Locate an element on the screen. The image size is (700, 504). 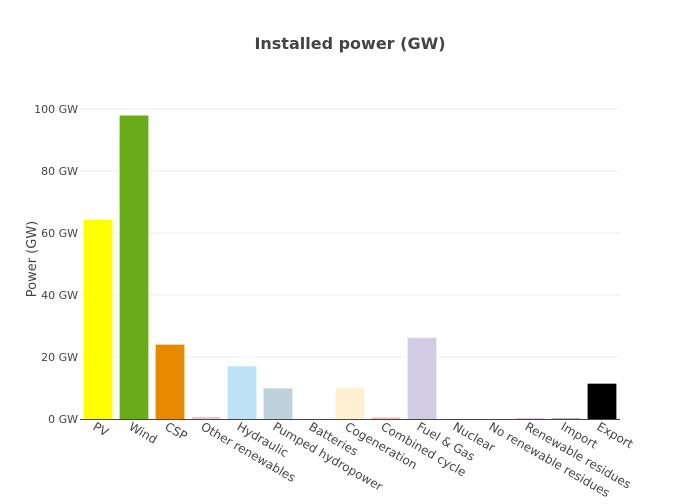
y-tick-label: 20 GW is located at coordinates (59, 357).